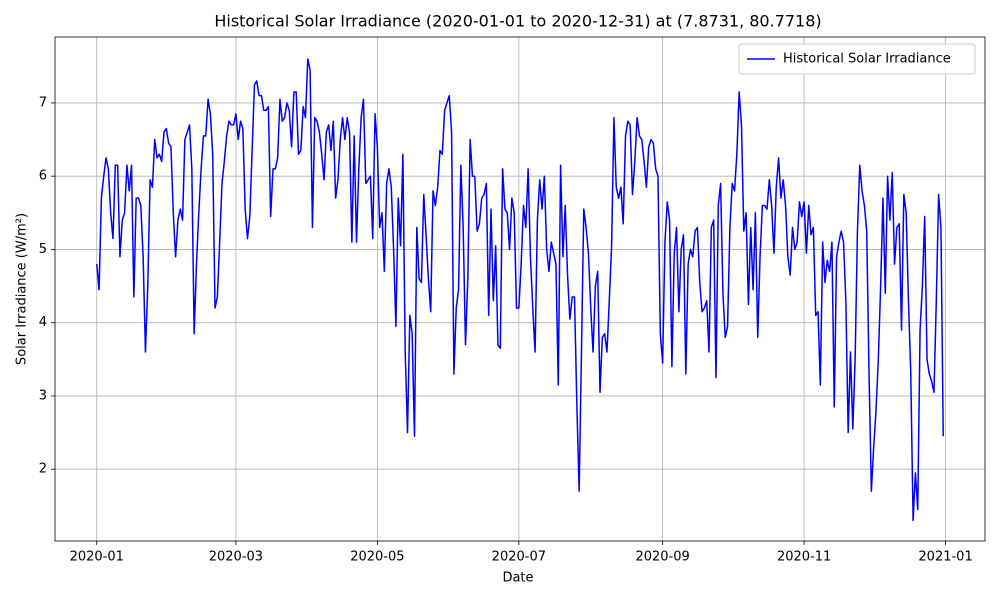 This screenshot has width=1000, height=600. What do you see at coordinates (377, 557) in the screenshot?
I see `x-tick-label: 2020-05` at bounding box center [377, 557].